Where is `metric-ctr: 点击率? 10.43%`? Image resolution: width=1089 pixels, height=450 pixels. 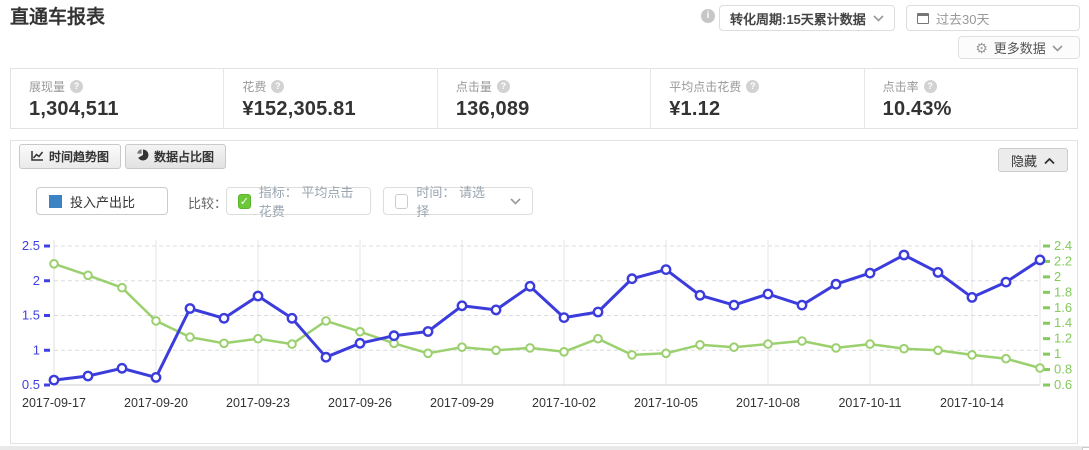
metric-ctr: 点击率? 10.43% is located at coordinates (971, 98).